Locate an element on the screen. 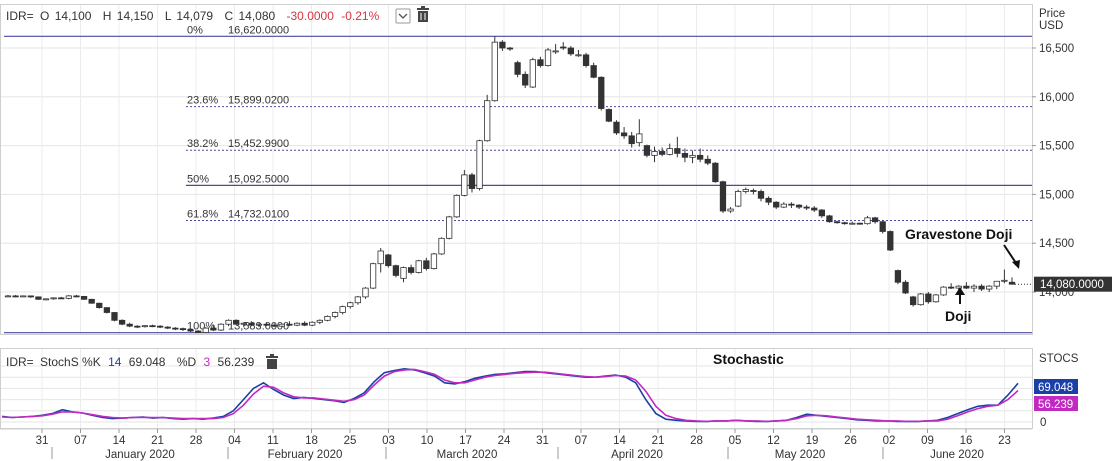 Image resolution: width=1115 pixels, height=461 pixels. stoch-d-period: 3 is located at coordinates (207, 362).